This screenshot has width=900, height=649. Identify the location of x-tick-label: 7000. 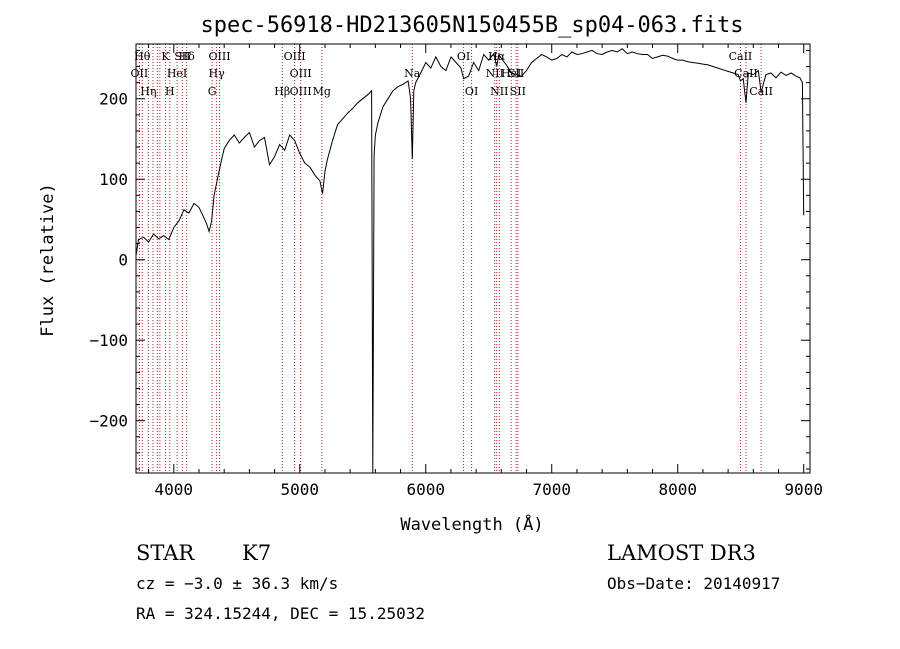
(551, 489).